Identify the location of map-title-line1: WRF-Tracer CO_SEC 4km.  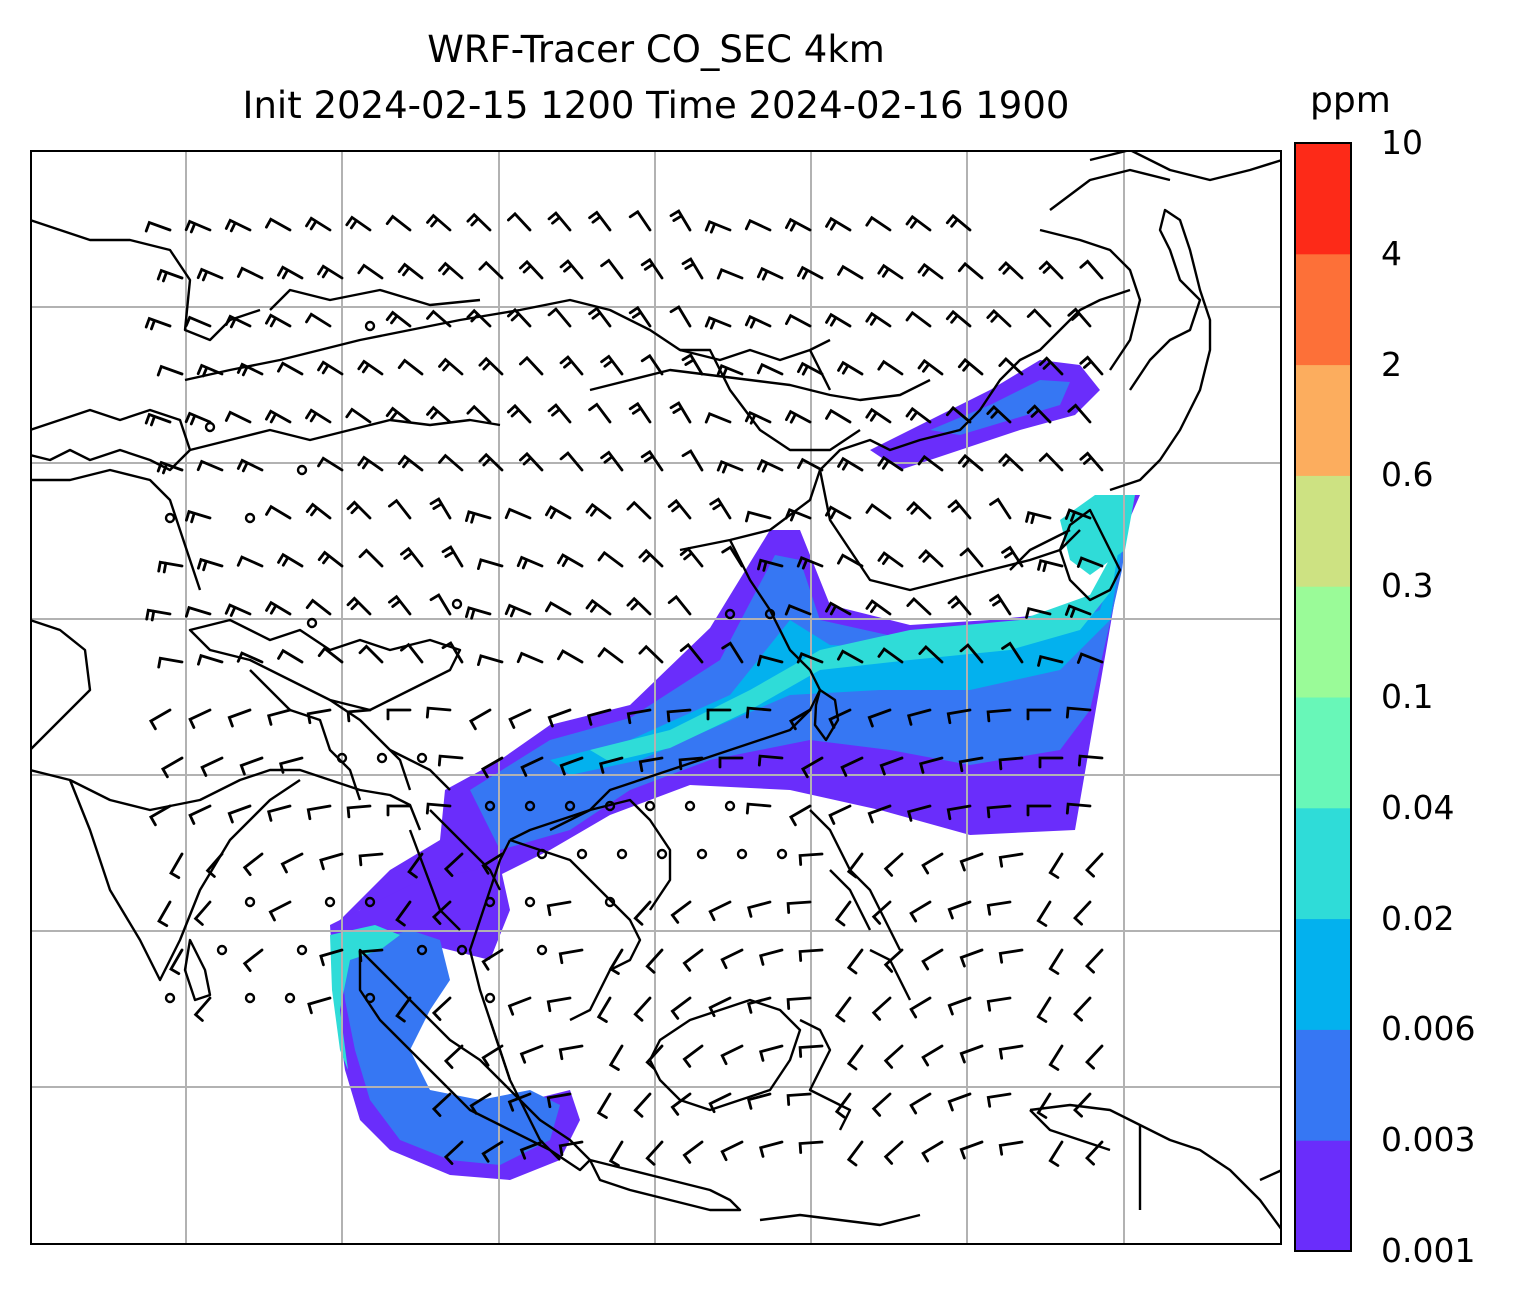
(656, 49).